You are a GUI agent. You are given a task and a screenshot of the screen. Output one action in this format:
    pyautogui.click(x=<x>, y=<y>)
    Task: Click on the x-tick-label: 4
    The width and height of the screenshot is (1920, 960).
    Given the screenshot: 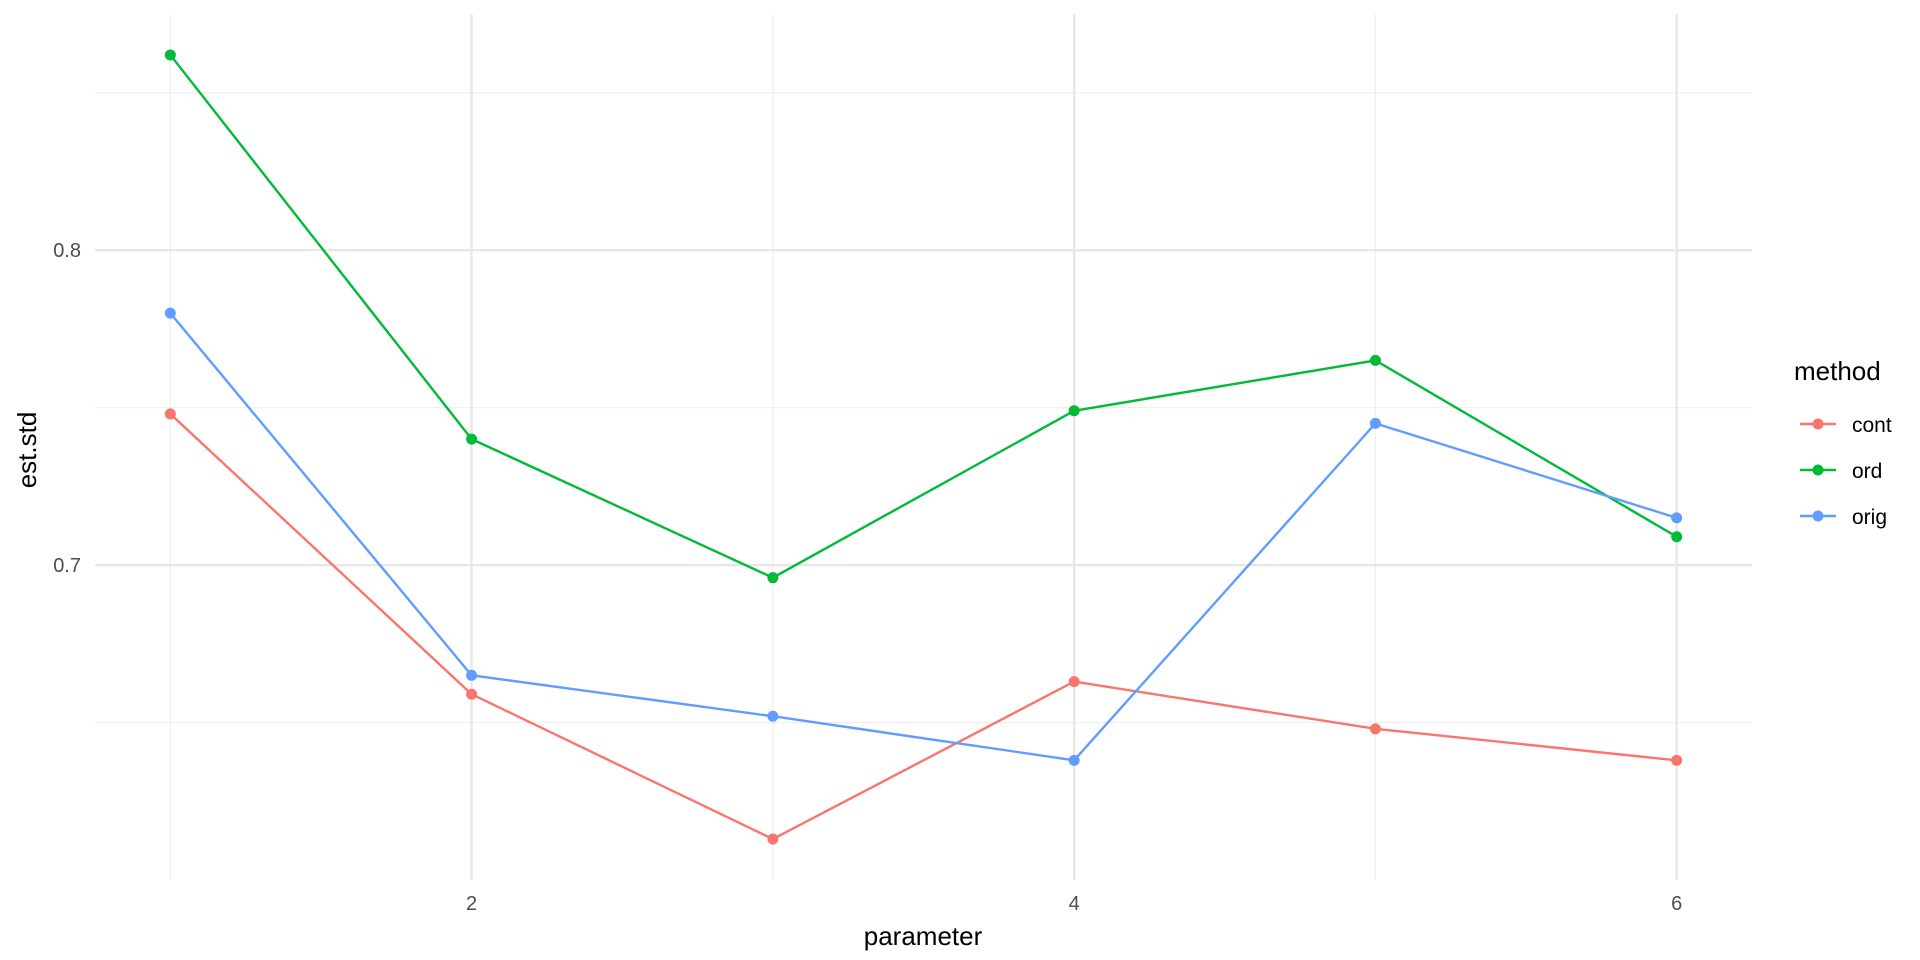 What is the action you would take?
    pyautogui.click(x=1074, y=904)
    